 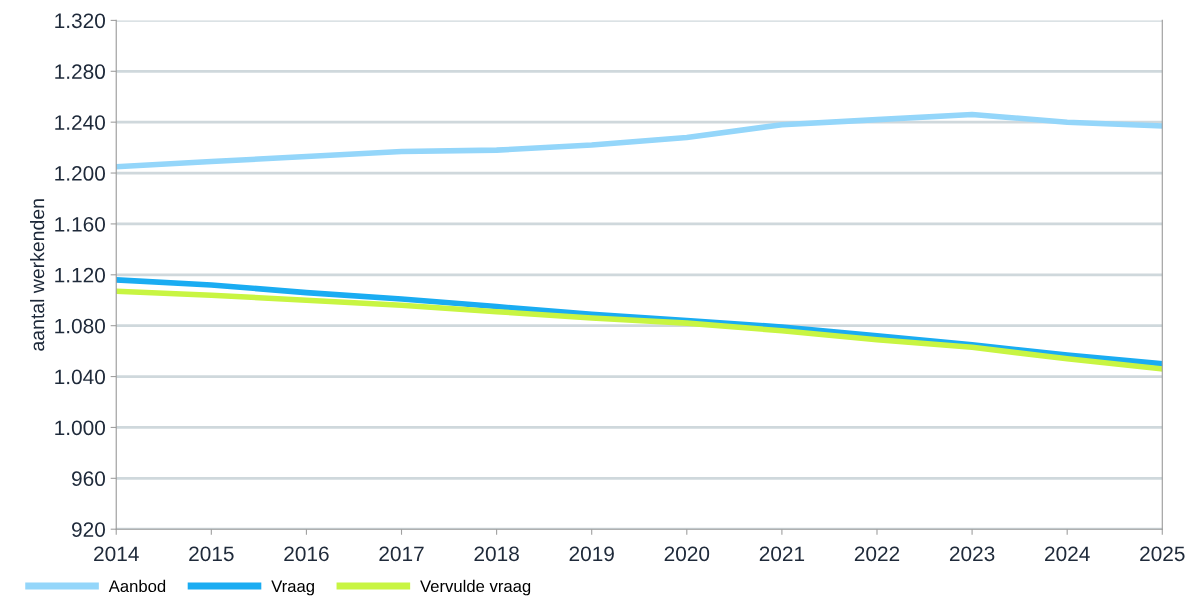 I want to click on x-tick-label: 2018, so click(x=496, y=554).